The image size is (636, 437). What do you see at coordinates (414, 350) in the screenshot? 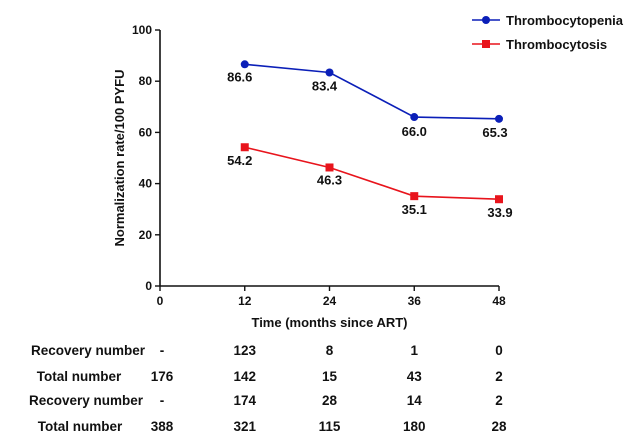
I see `table-cell: 1` at bounding box center [414, 350].